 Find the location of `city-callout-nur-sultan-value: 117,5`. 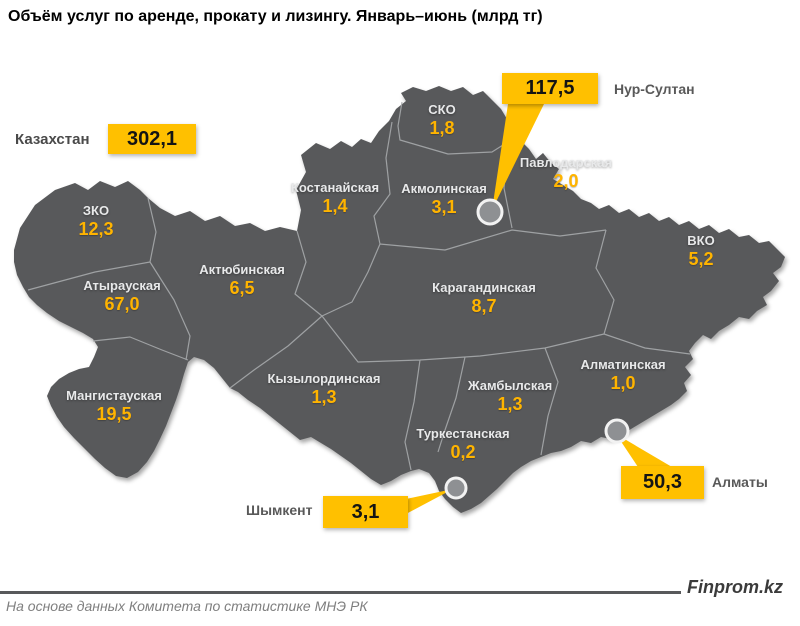

city-callout-nur-sultan-value: 117,5 is located at coordinates (550, 88).